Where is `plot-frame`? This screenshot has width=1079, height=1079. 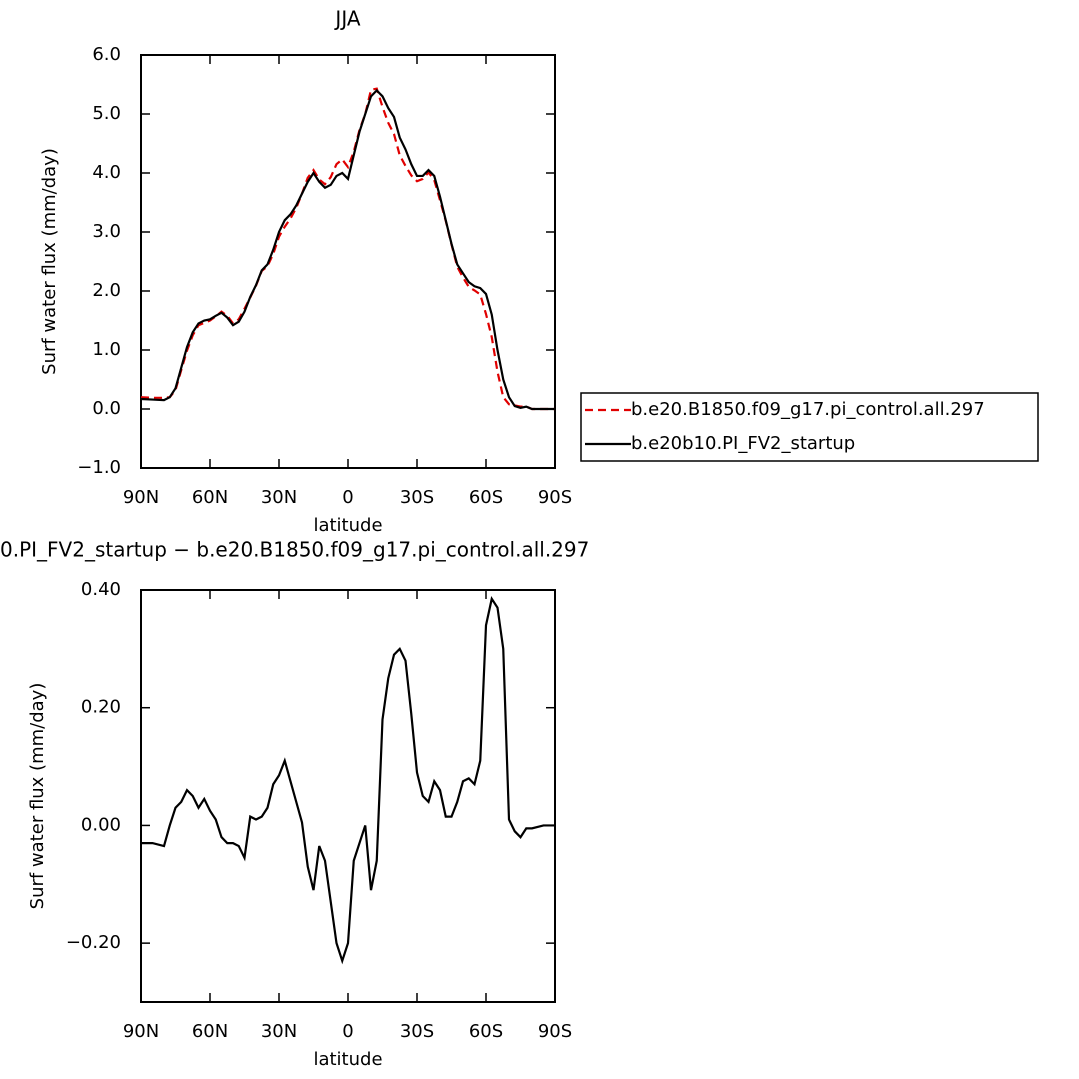
plot-frame is located at coordinates (348, 261).